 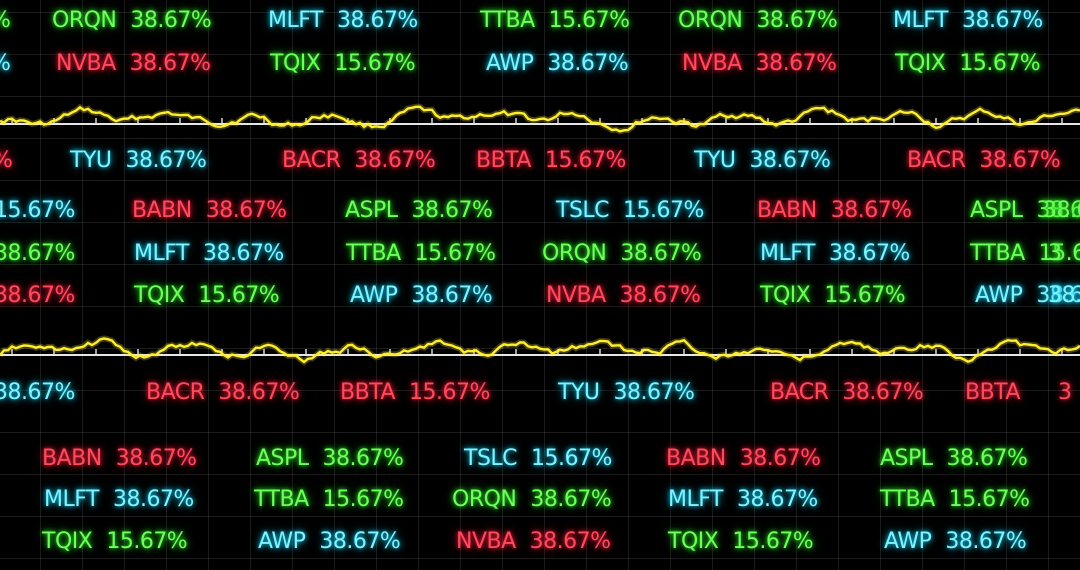 What do you see at coordinates (1064, 295) in the screenshot?
I see `ticker-quote-partial: 38.` at bounding box center [1064, 295].